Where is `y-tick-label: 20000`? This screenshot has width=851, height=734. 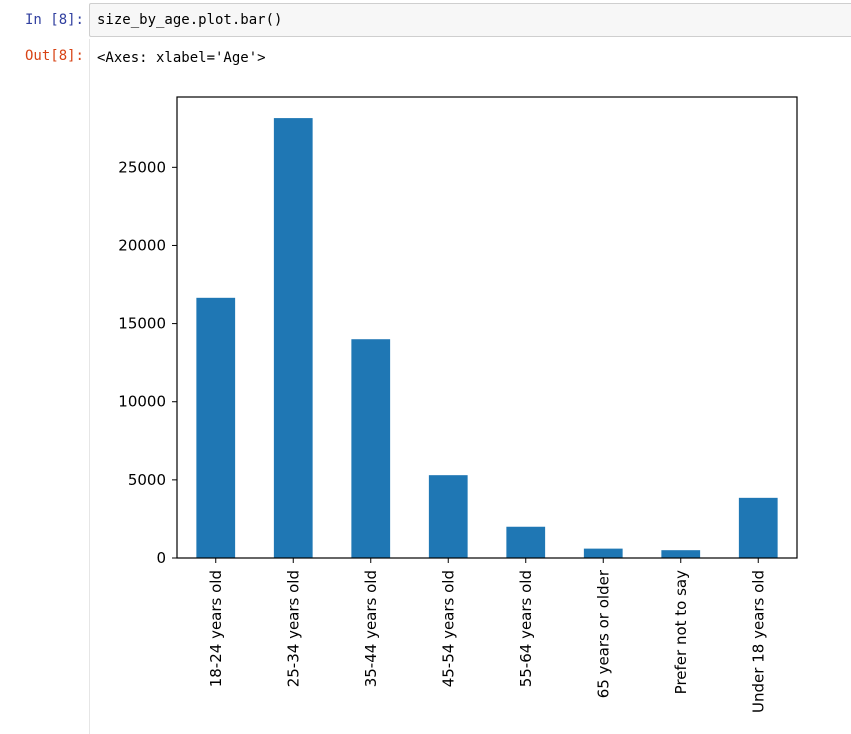
y-tick-label: 20000 is located at coordinates (142, 245).